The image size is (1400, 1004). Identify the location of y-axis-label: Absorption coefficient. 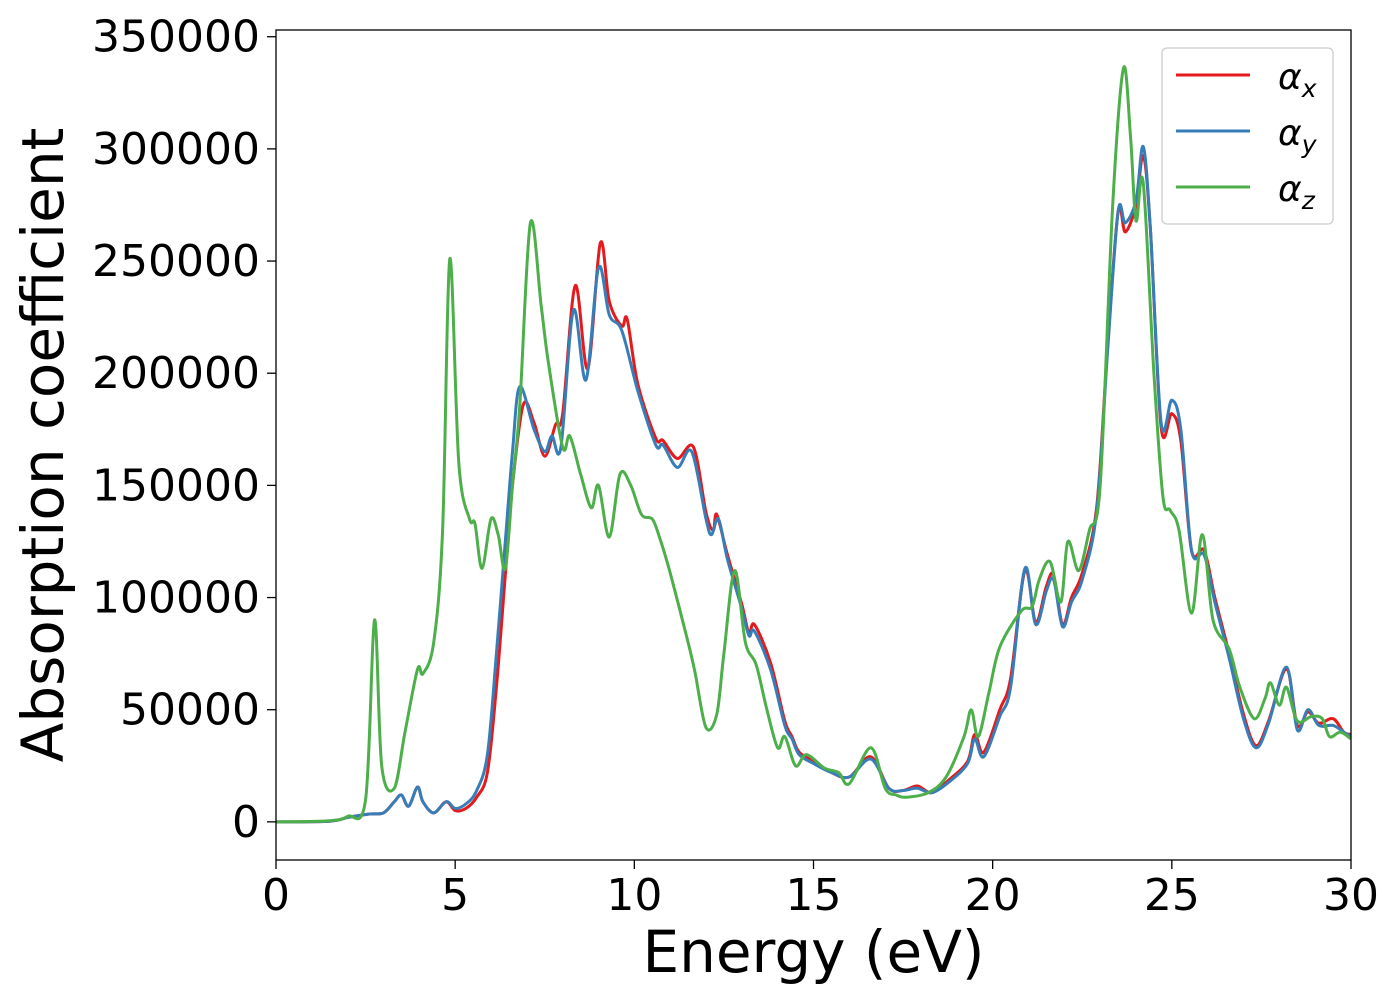
(43, 445).